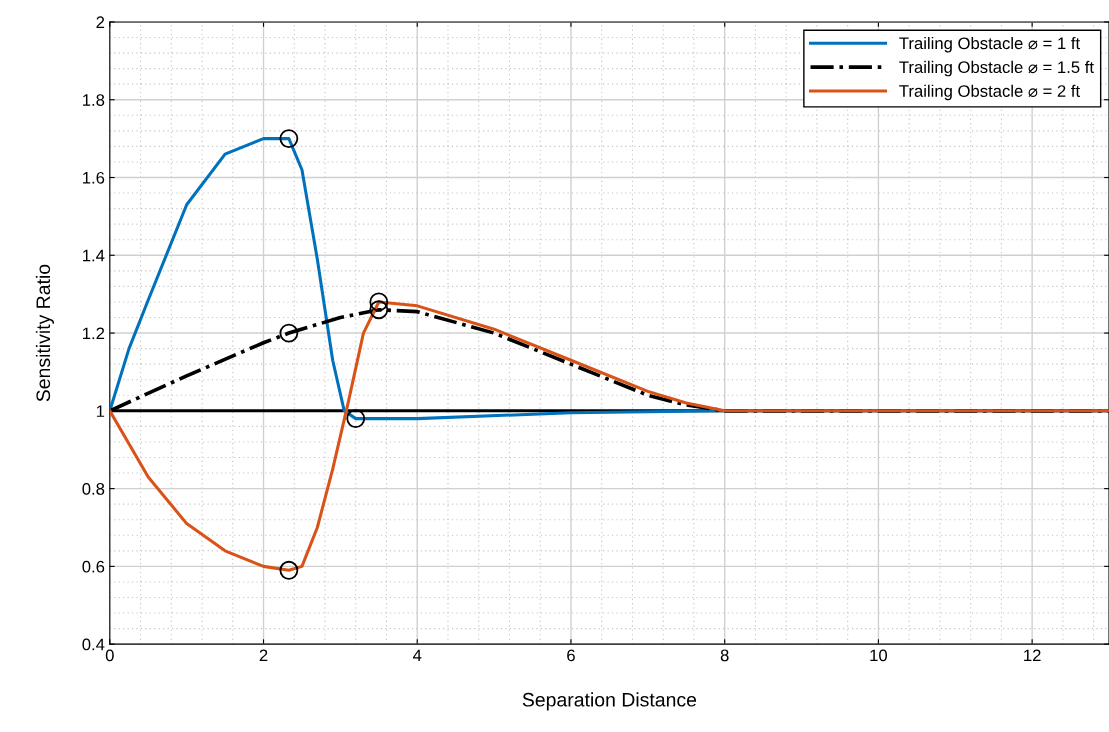 The image size is (1109, 732). What do you see at coordinates (94, 100) in the screenshot?
I see `y-tick-label: 1.8` at bounding box center [94, 100].